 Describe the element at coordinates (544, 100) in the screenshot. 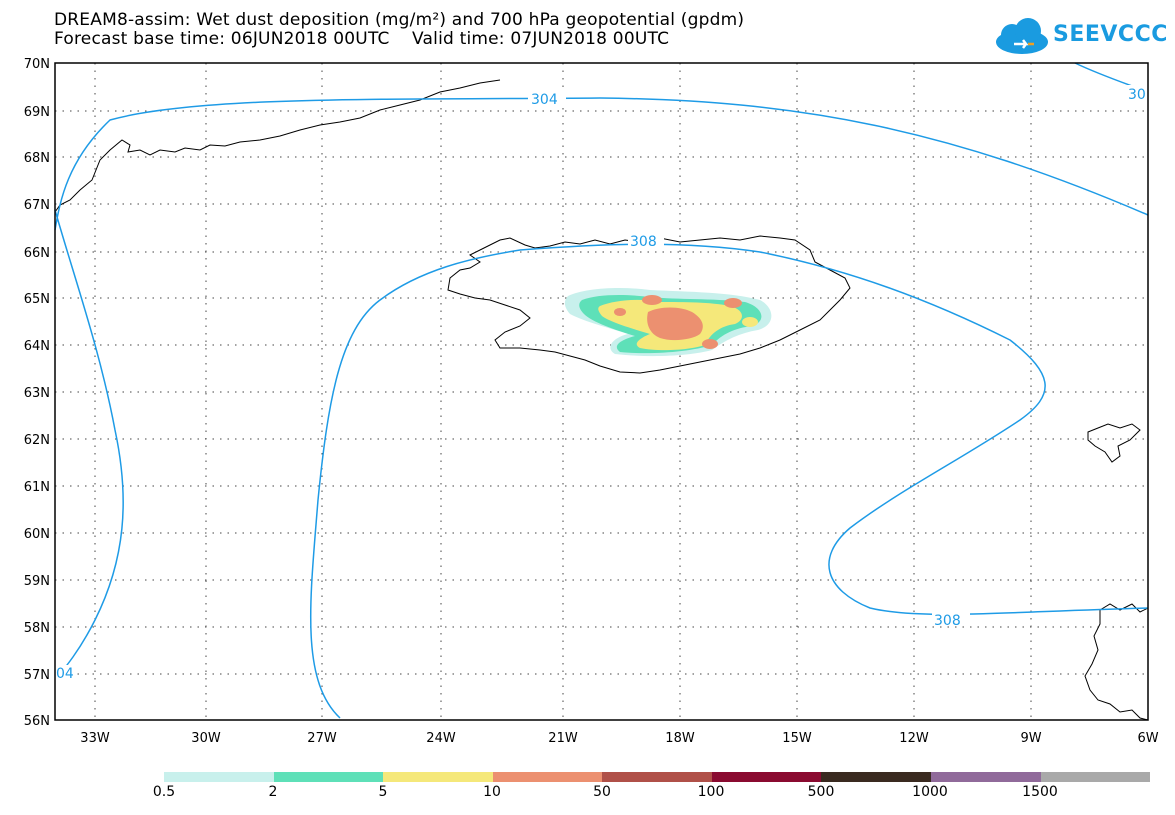

I see `contour-label: 304` at that location.